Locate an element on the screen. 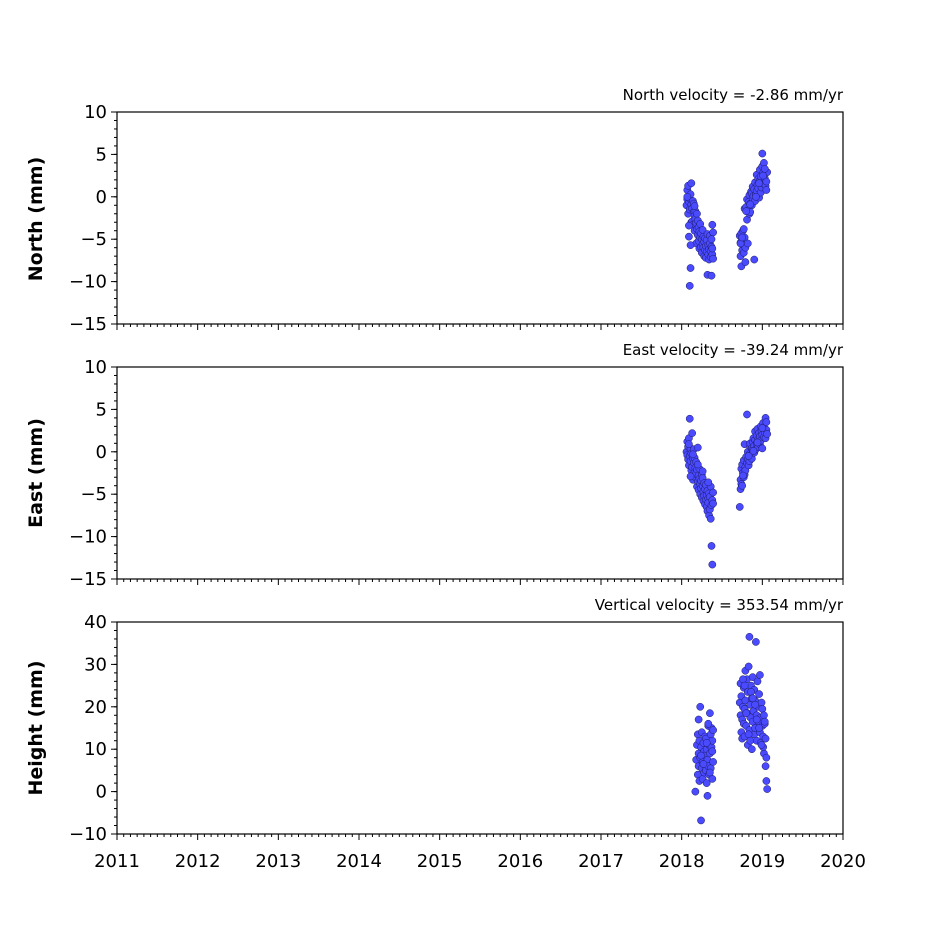 Image resolution: width=937 pixels, height=937 pixels. height-xticks is located at coordinates (480, 837).